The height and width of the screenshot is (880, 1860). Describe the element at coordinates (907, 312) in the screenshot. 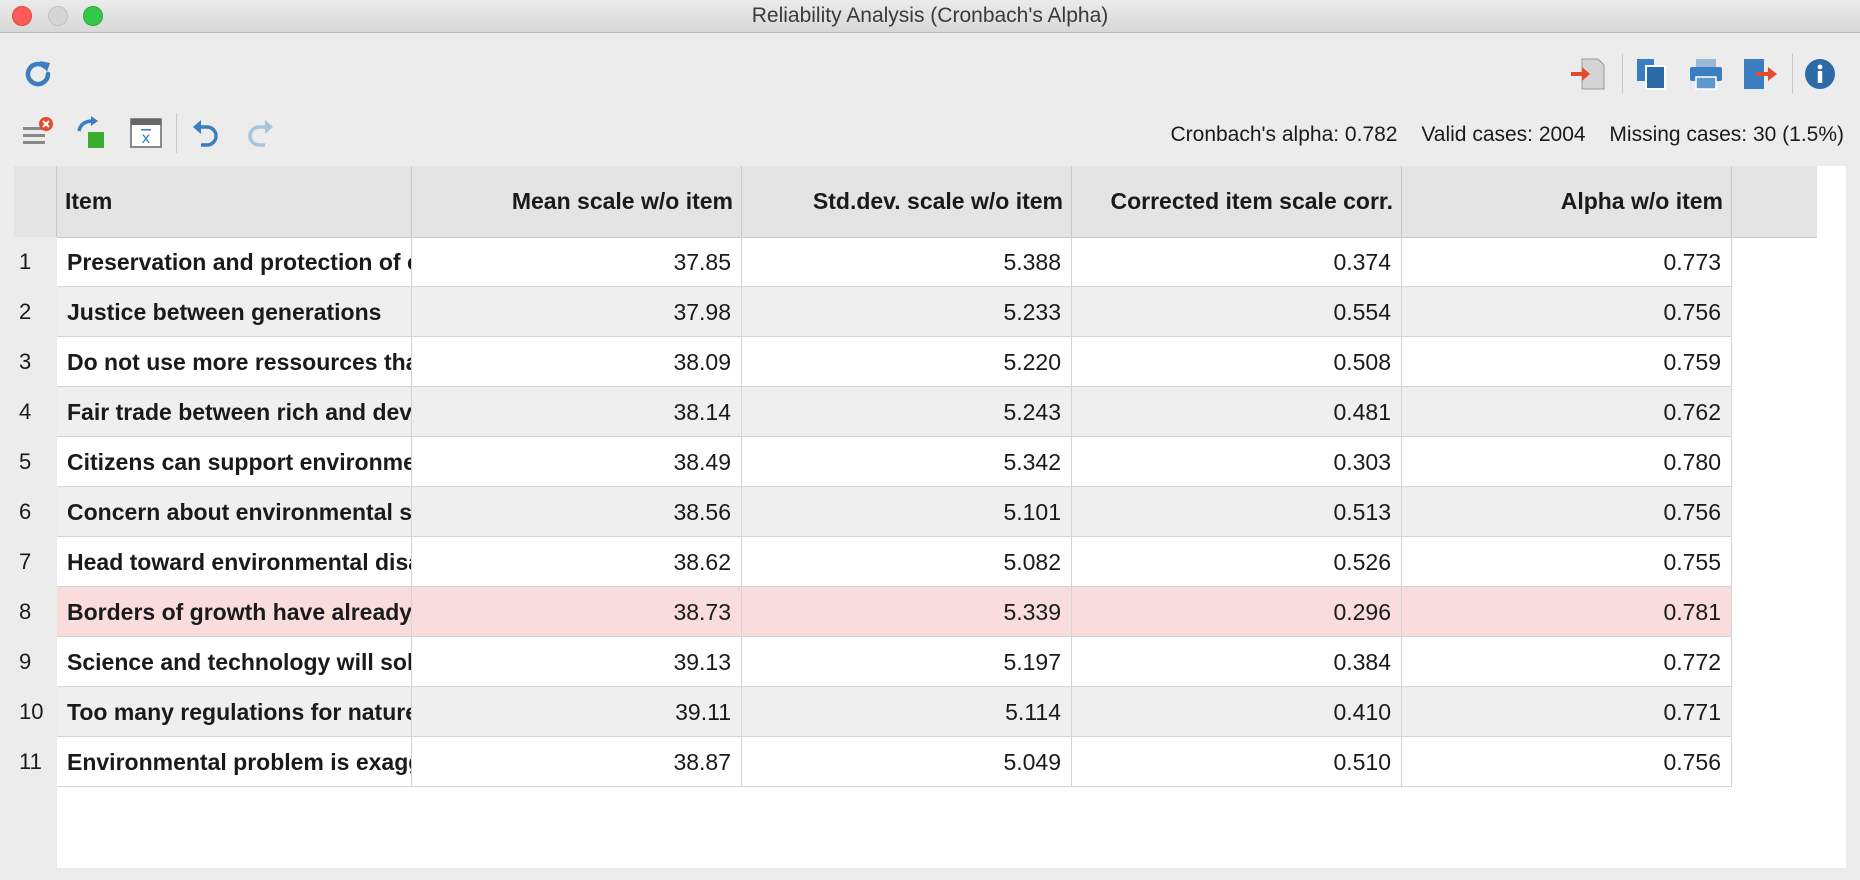

I see `cell-stddev: 5.233` at that location.